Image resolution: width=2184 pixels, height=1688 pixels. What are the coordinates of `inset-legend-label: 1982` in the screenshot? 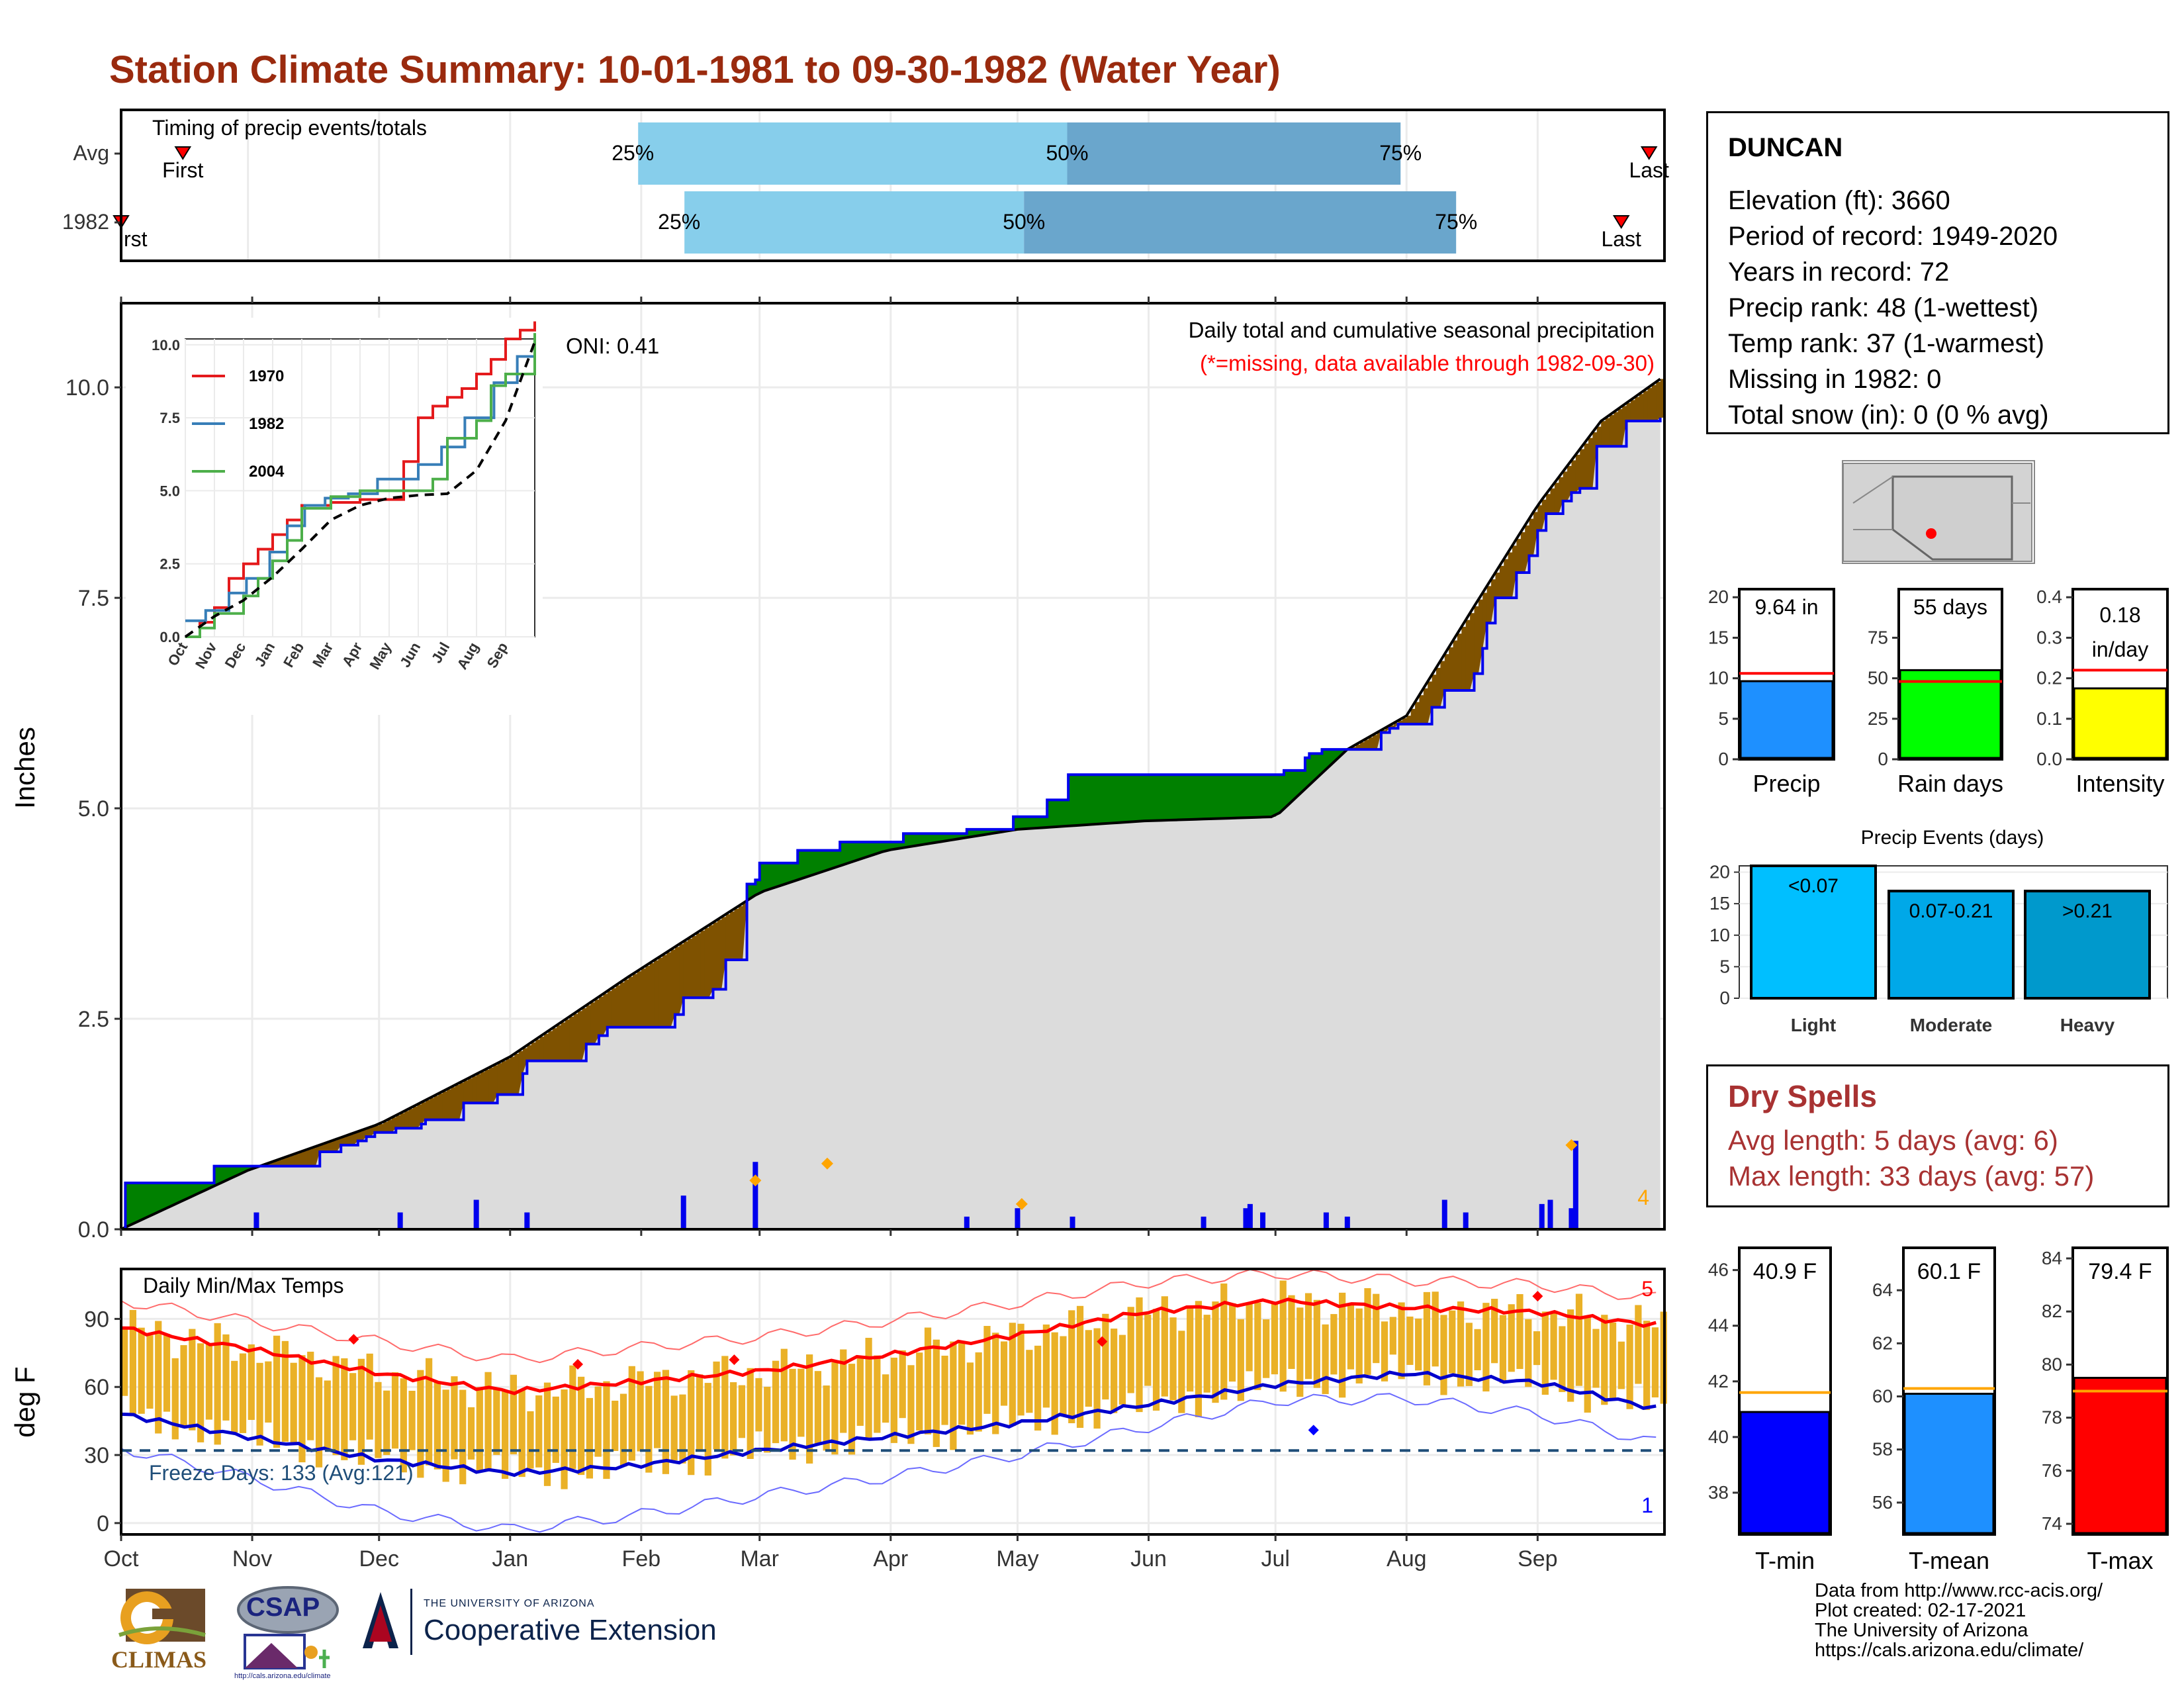 It's located at (266, 424).